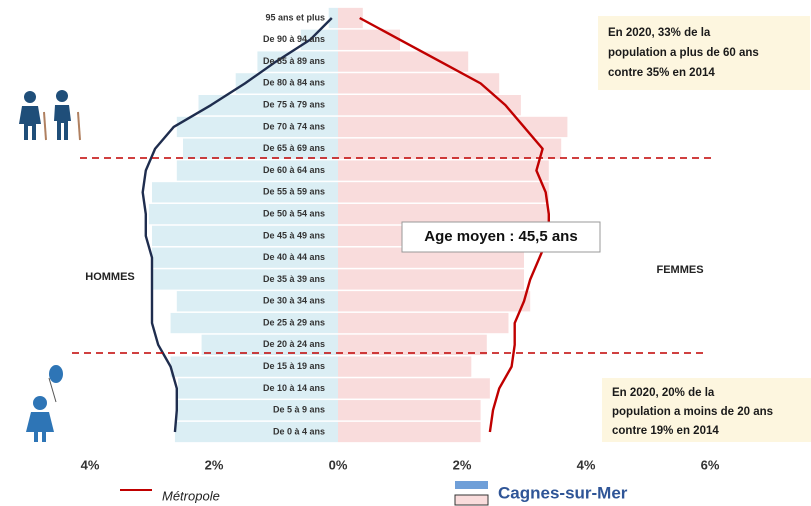 This screenshot has height=506, width=811. Describe the element at coordinates (294, 192) in the screenshot. I see `category-label: De 55 à 59 ans` at that location.